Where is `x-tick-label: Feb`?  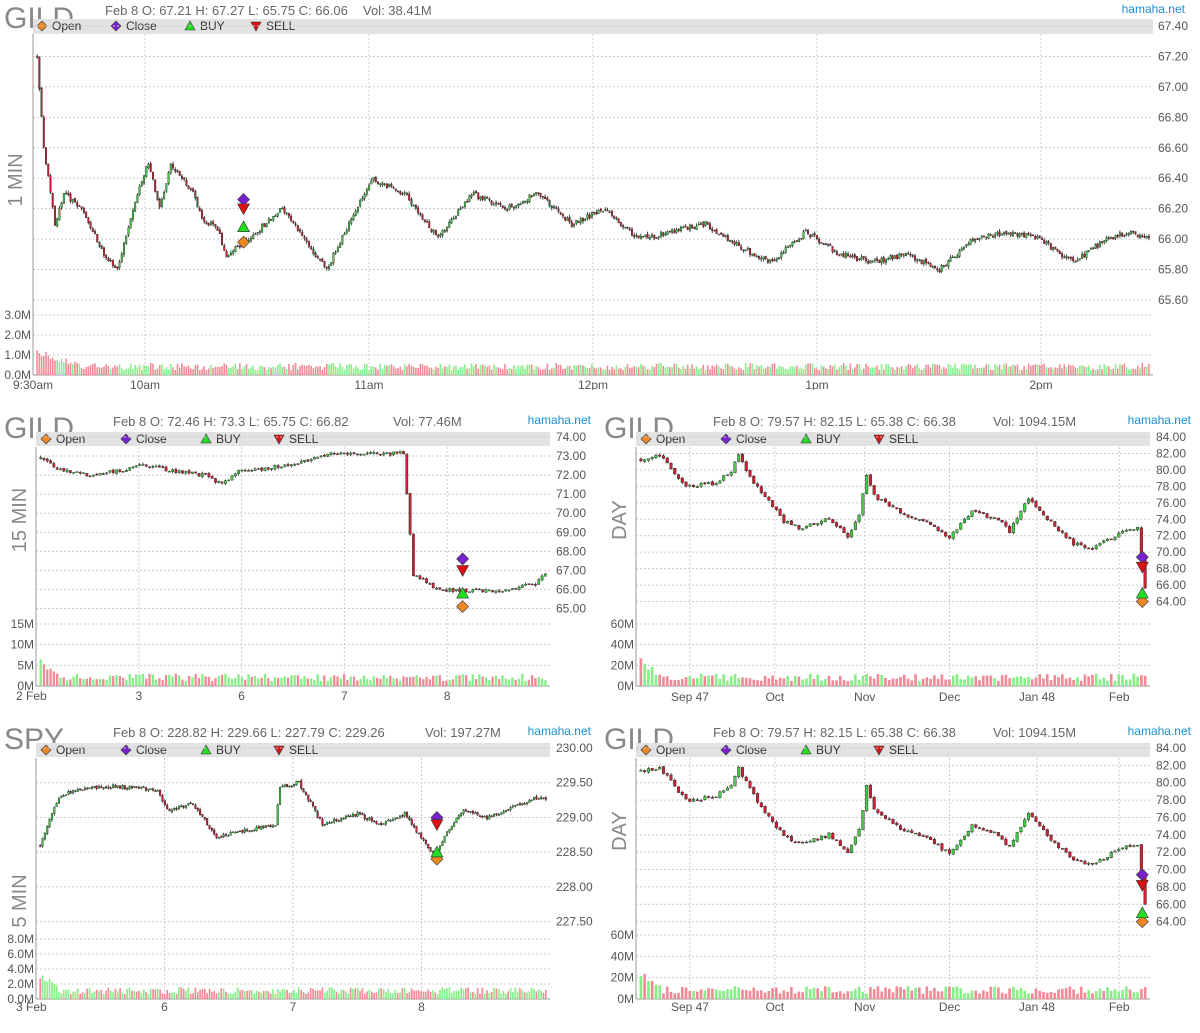
x-tick-label: Feb is located at coordinates (1119, 1007).